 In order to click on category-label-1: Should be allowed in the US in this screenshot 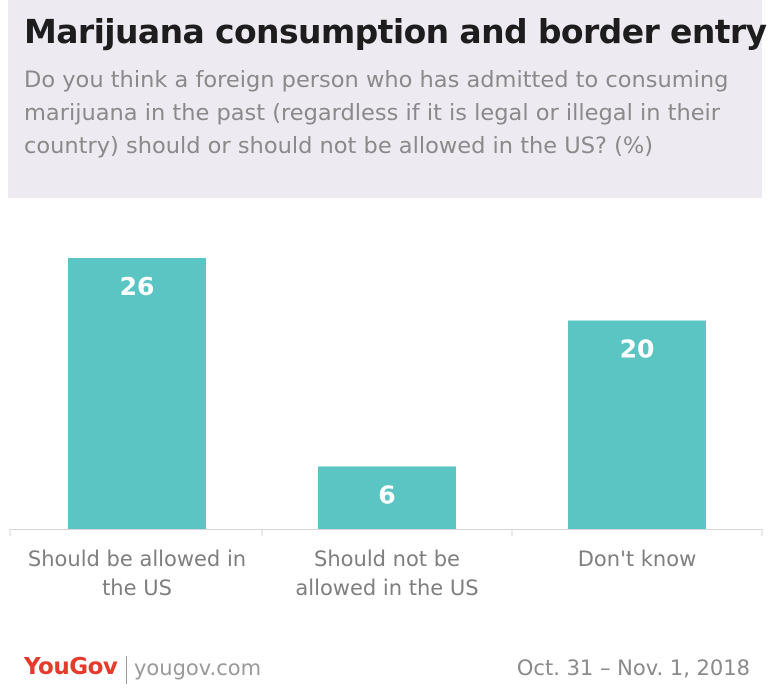, I will do `click(137, 574)`.